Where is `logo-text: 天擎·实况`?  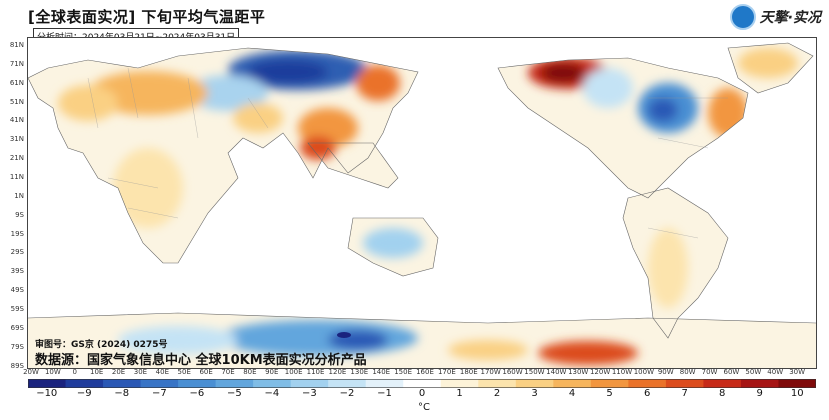
logo-text: 天擎·实况 is located at coordinates (790, 18).